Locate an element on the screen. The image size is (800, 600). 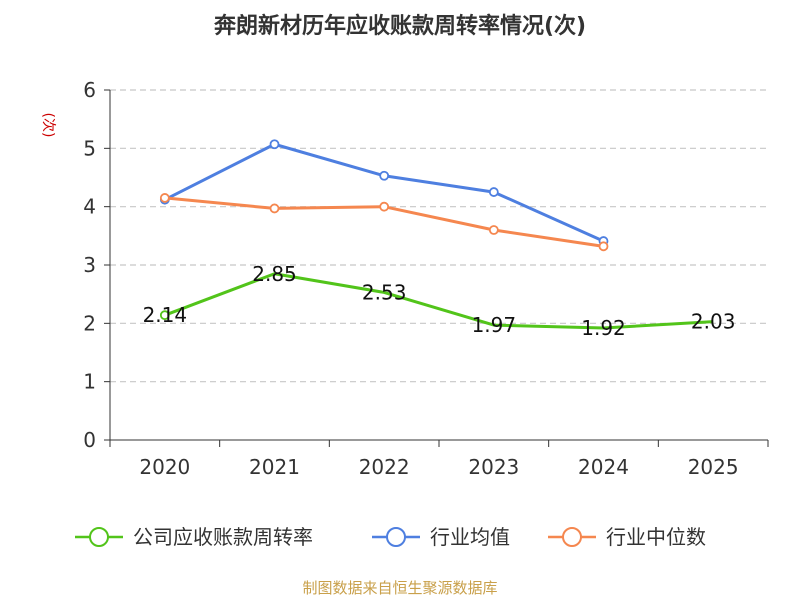
y-tick-label: 6 is located at coordinates (89, 90).